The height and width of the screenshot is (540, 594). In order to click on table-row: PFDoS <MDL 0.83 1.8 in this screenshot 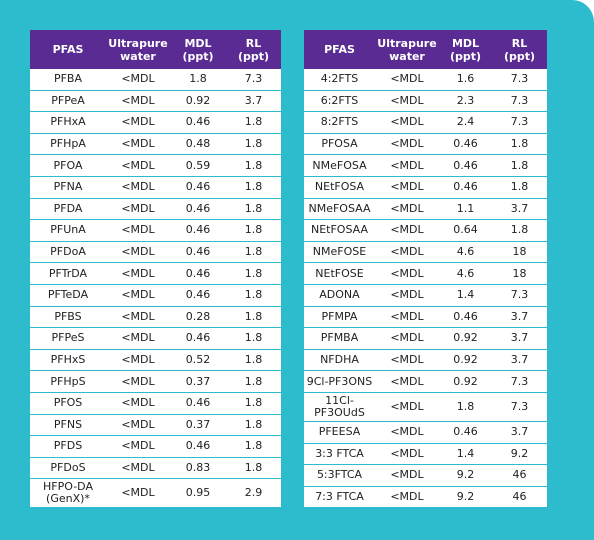, I will do `click(155, 468)`.